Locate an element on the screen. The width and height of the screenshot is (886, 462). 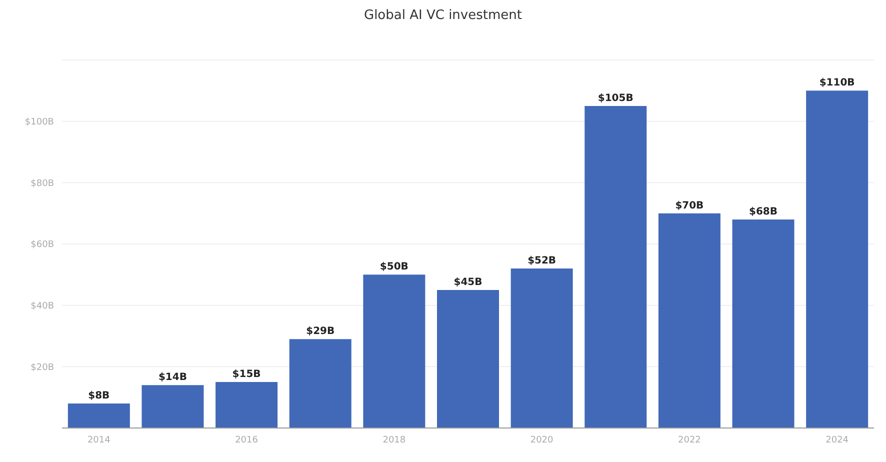
x-tick-label: 2022 is located at coordinates (689, 440).